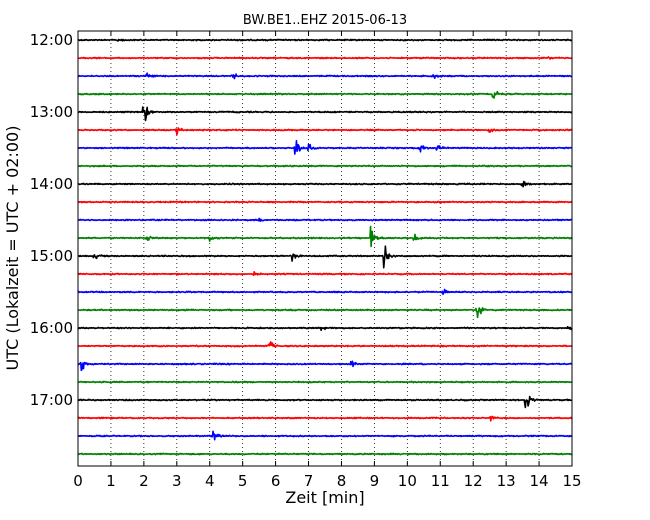 The height and width of the screenshot is (520, 650). Describe the element at coordinates (440, 481) in the screenshot. I see `x-tick-label: 11` at that location.